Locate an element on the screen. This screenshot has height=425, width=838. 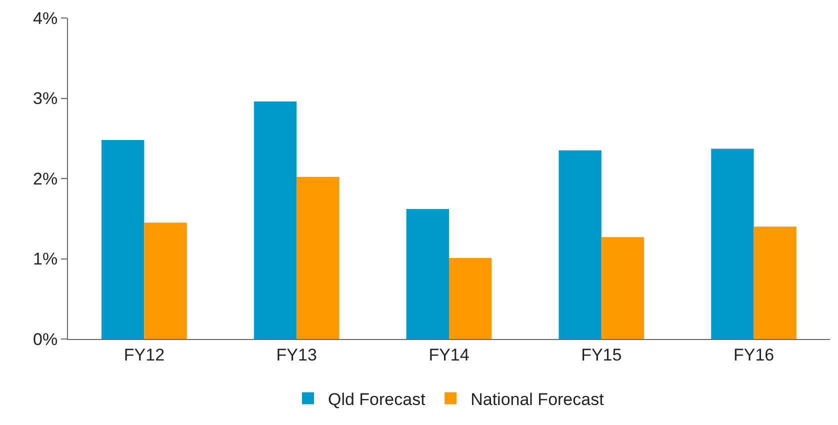
x-tick-label: FY12 is located at coordinates (144, 354).